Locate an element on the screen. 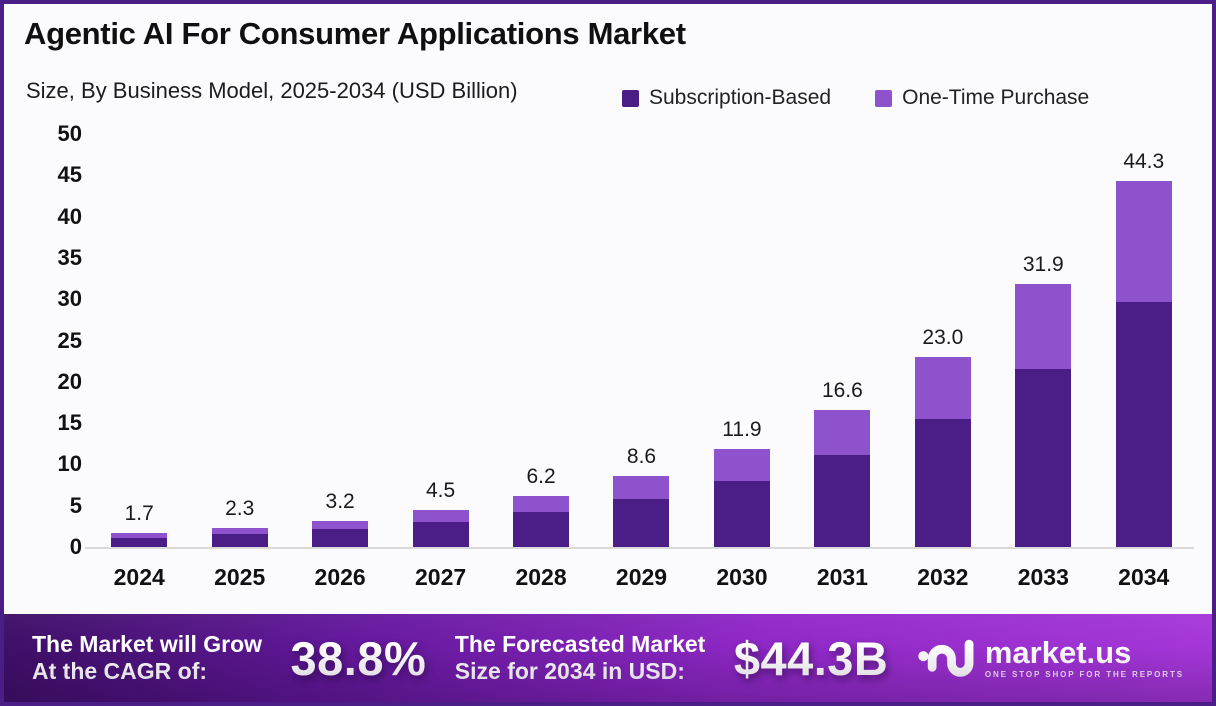  bar-total-label: 16.6 is located at coordinates (842, 390).